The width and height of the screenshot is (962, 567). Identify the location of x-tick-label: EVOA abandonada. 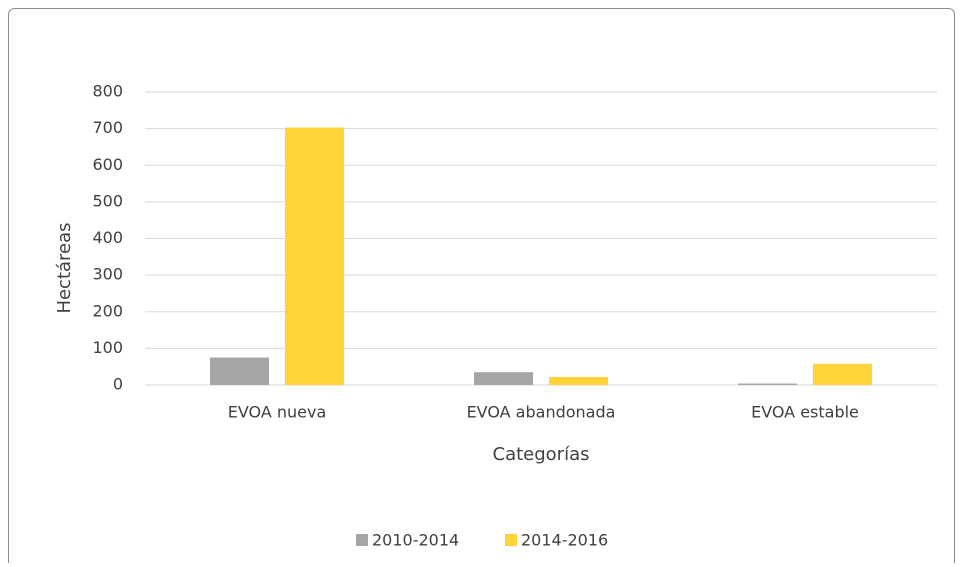
(541, 412).